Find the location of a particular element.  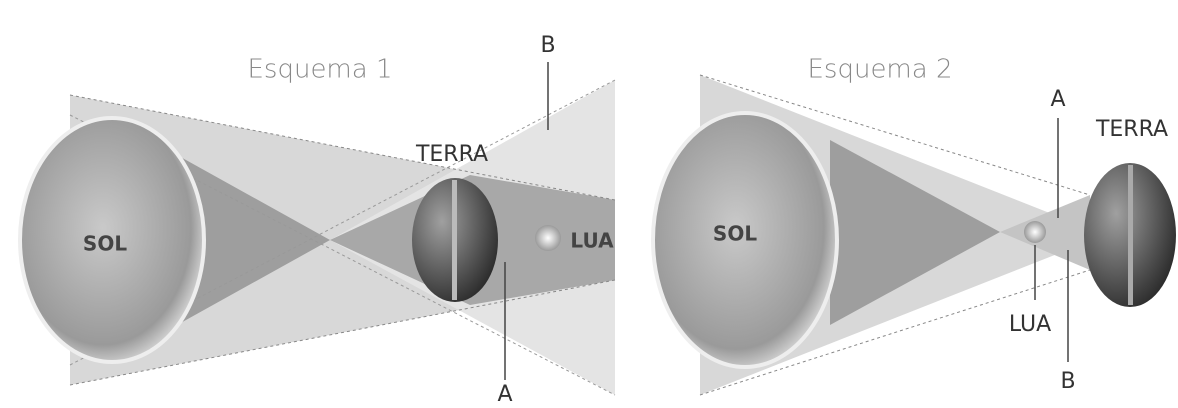

umbra-cone is located at coordinates (915, 232).